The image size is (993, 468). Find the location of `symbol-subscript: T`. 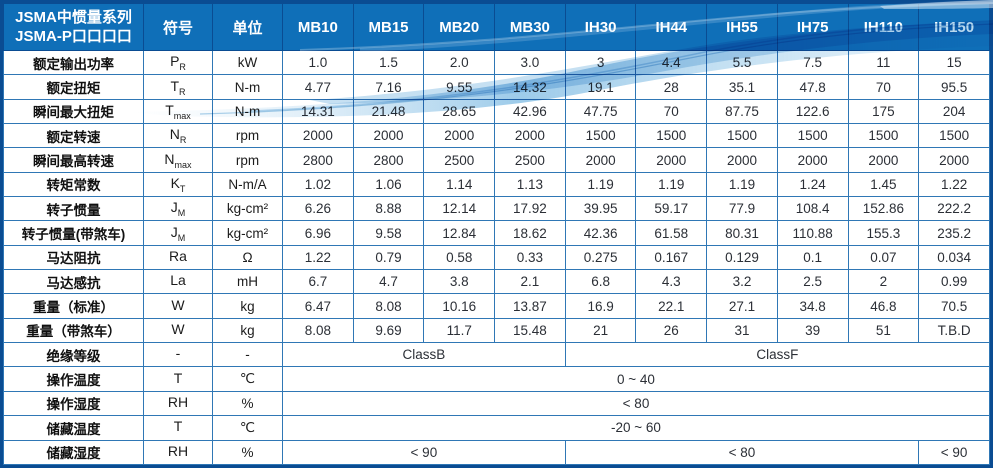

symbol-subscript: T is located at coordinates (182, 188).